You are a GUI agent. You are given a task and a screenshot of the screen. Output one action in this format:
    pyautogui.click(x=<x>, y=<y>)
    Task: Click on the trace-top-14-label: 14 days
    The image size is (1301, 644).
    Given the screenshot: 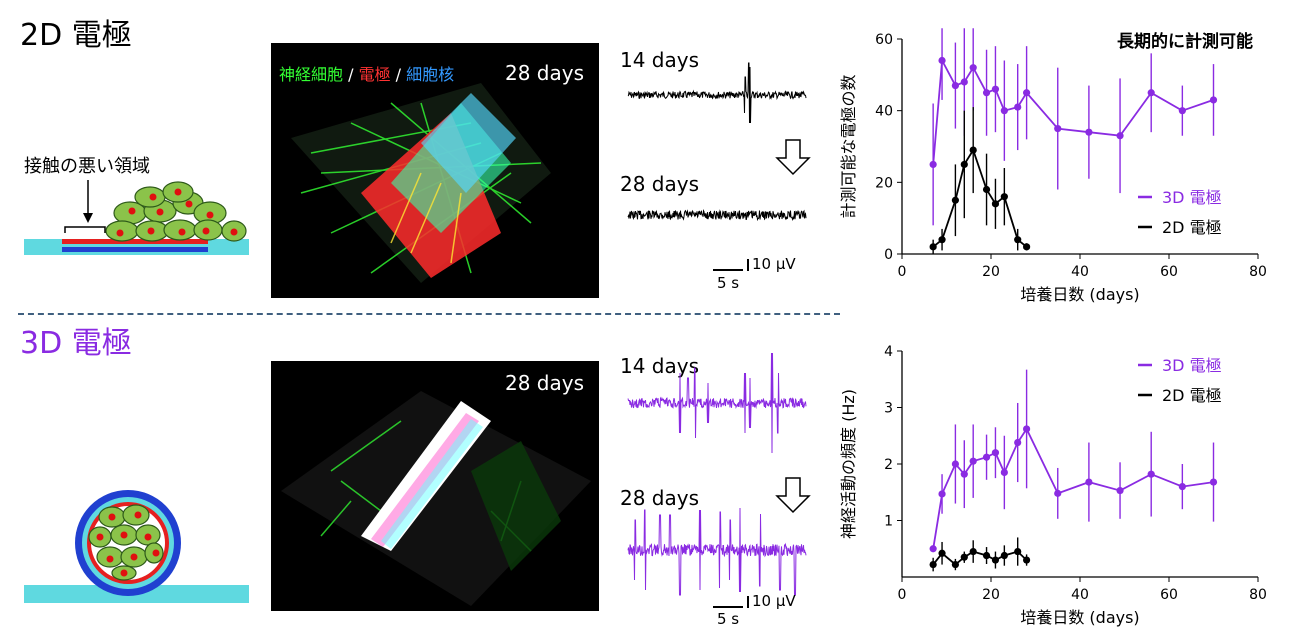 What is the action you would take?
    pyautogui.click(x=660, y=60)
    